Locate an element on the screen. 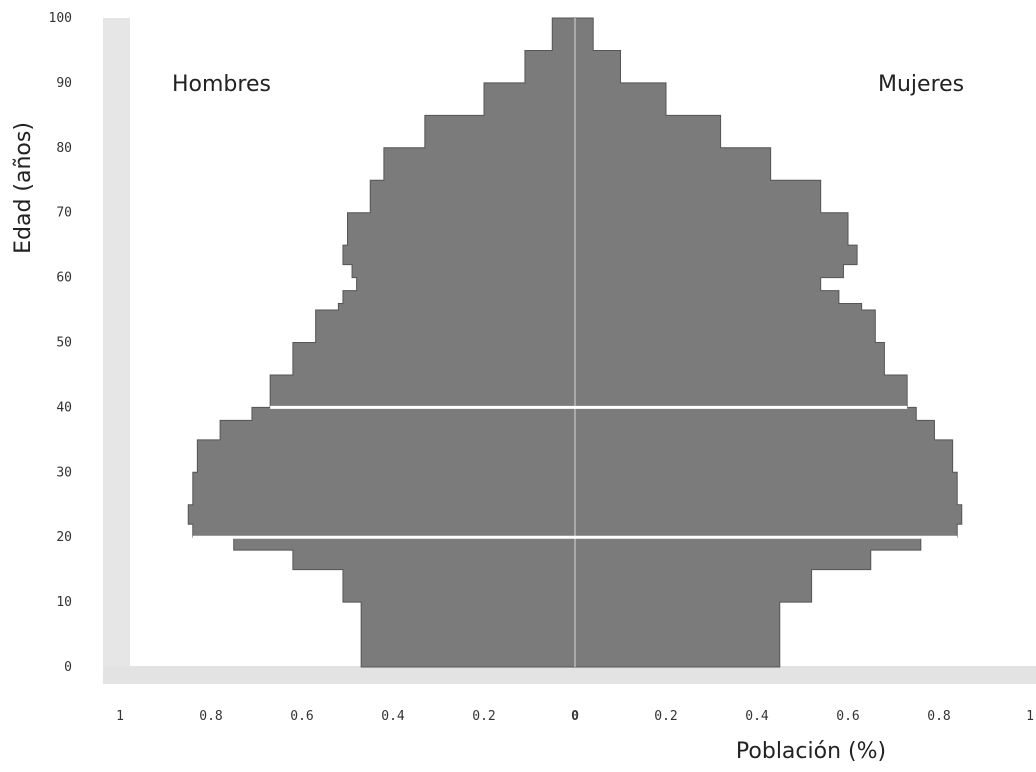 This screenshot has height=772, width=1036. reference-lines is located at coordinates (575, 472).